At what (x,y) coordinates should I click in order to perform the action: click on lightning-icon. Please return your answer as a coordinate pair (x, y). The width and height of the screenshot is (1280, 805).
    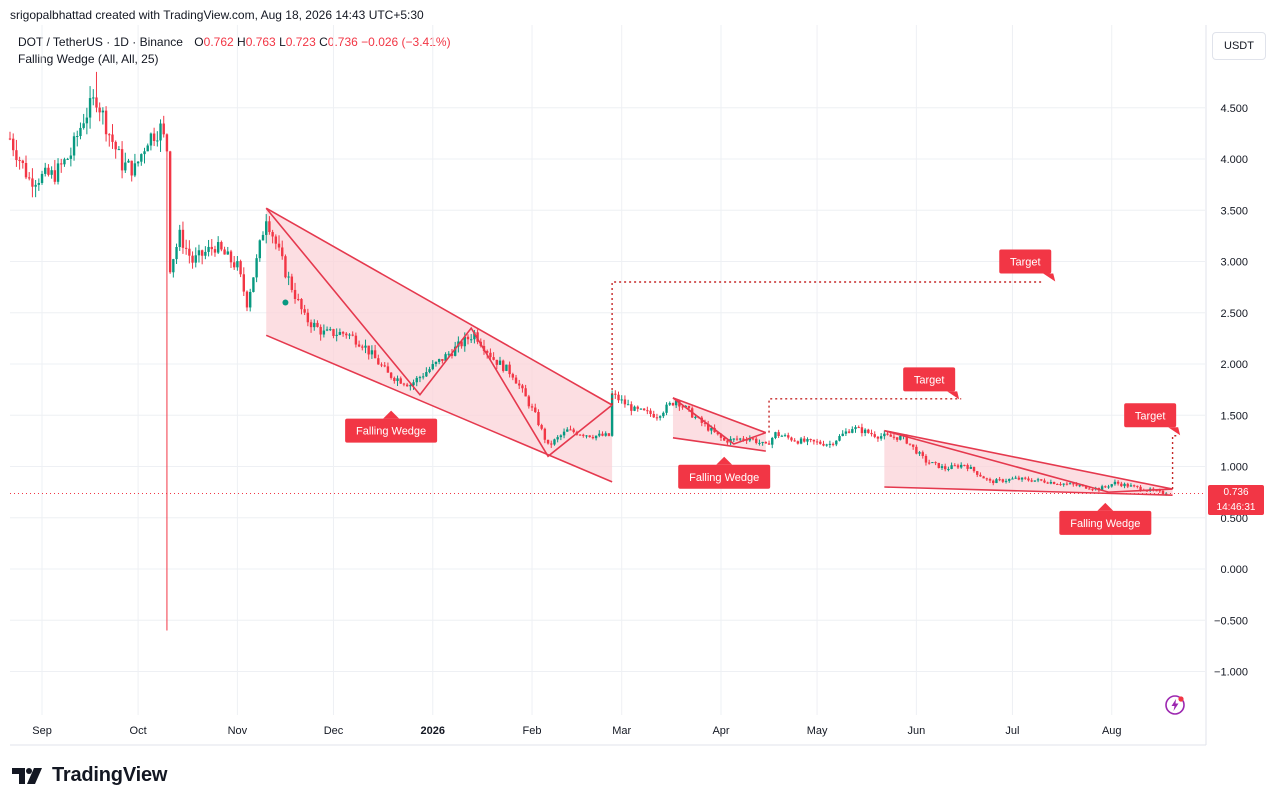
    Looking at the image, I should click on (1175, 705).